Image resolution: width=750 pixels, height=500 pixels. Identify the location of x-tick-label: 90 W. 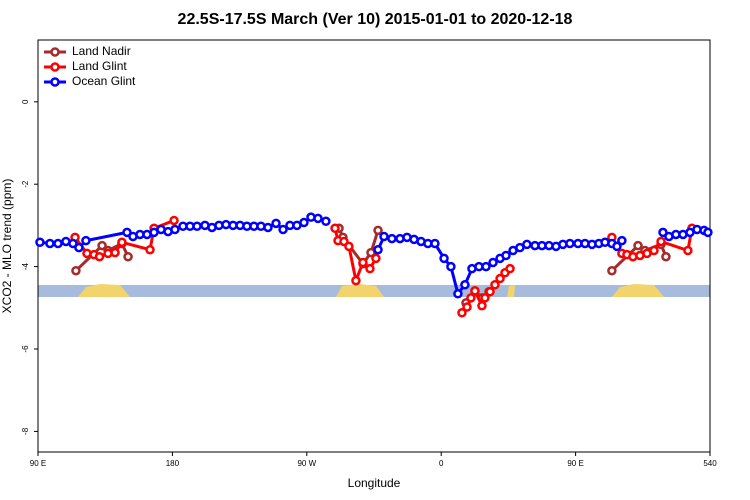
(306, 463).